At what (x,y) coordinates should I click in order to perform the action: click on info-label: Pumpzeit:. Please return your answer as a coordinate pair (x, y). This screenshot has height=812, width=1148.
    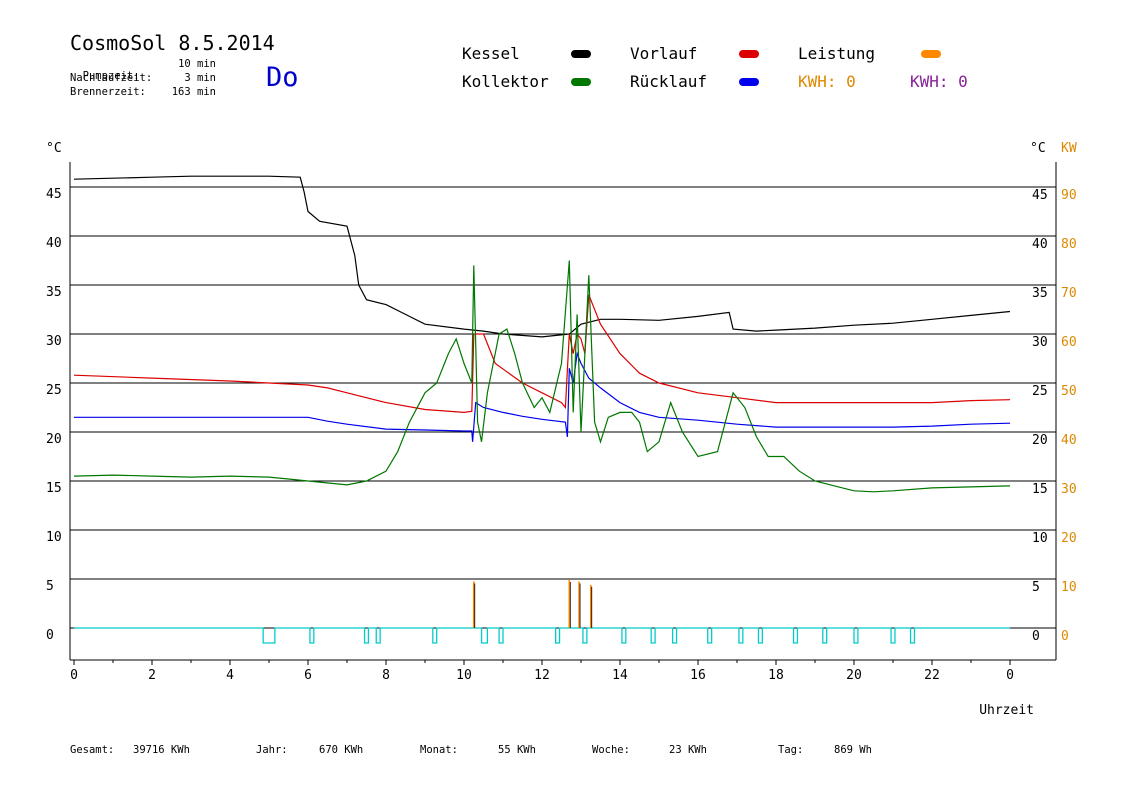
    Looking at the image, I should click on (111, 76).